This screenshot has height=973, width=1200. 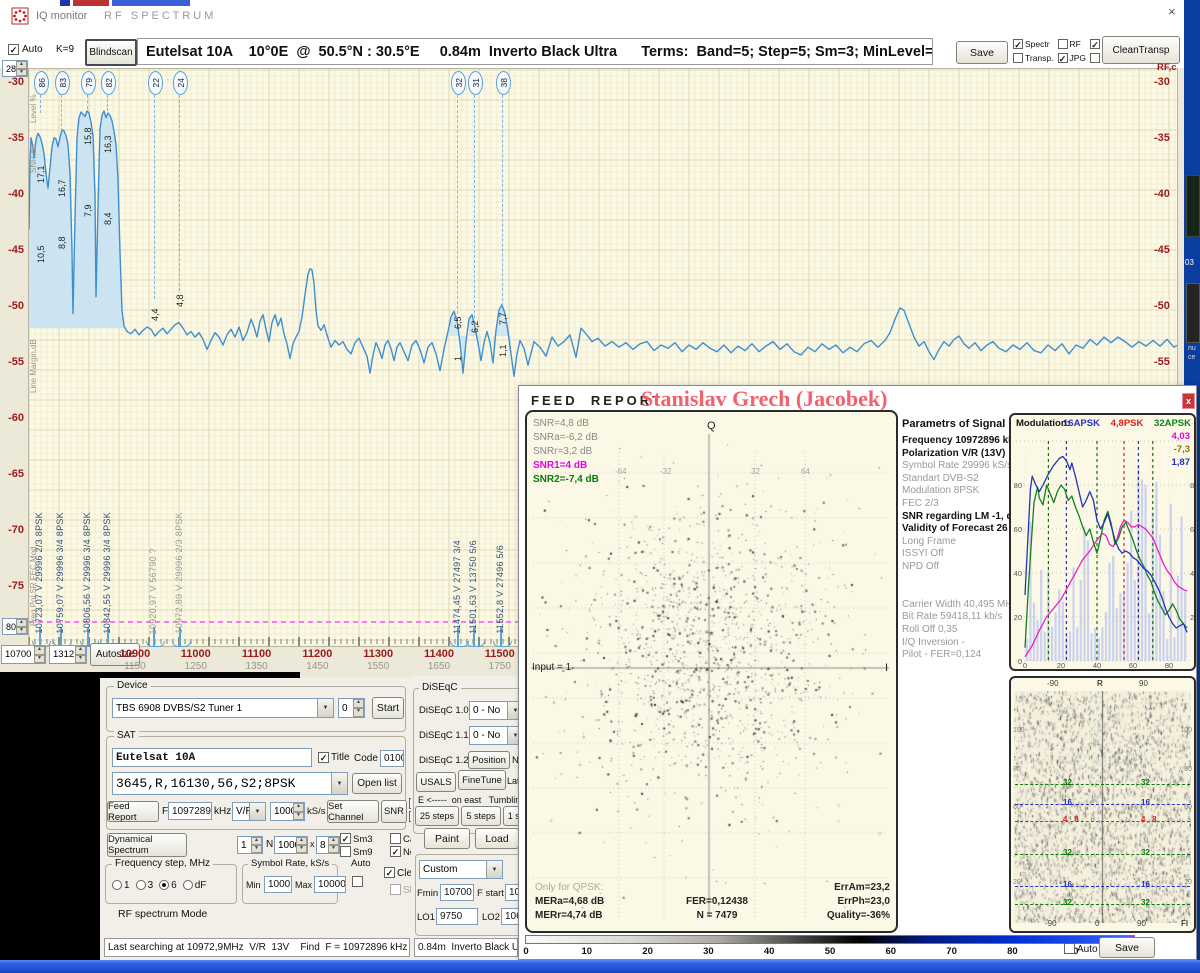 I want to click on freq-step-option-1: 1, so click(x=121, y=885).